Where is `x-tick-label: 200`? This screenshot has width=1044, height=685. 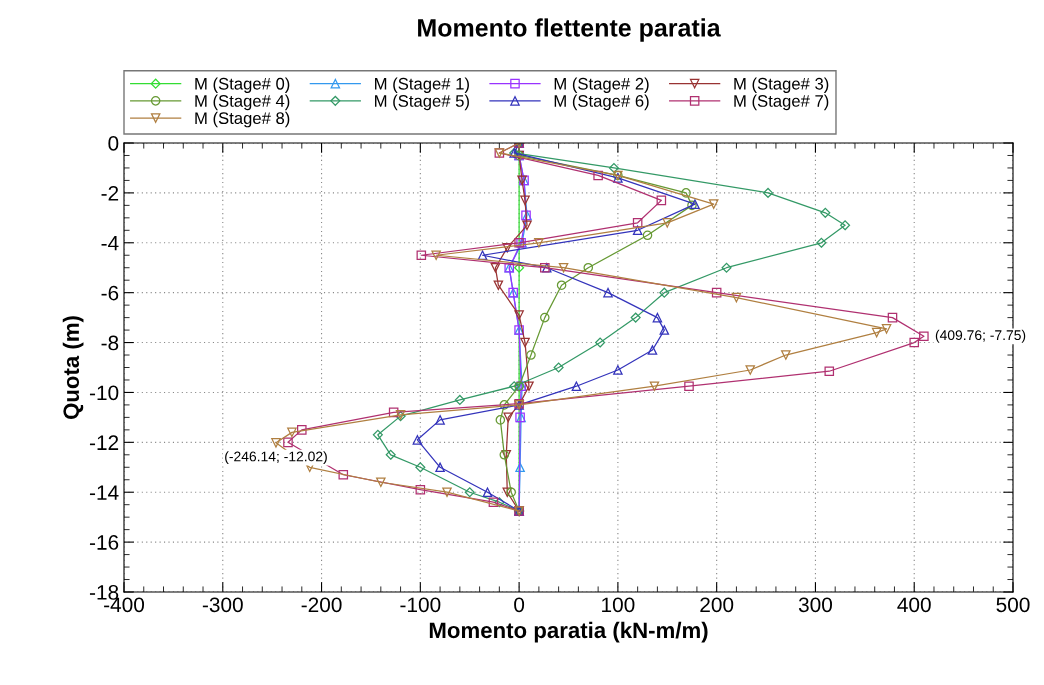
x-tick-label: 200 is located at coordinates (717, 605).